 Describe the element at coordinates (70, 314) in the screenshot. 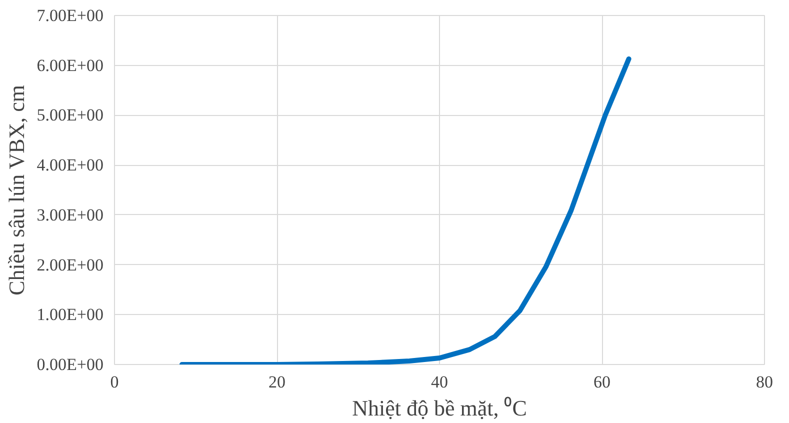

I see `y-tick-label: 1.00E+00` at that location.